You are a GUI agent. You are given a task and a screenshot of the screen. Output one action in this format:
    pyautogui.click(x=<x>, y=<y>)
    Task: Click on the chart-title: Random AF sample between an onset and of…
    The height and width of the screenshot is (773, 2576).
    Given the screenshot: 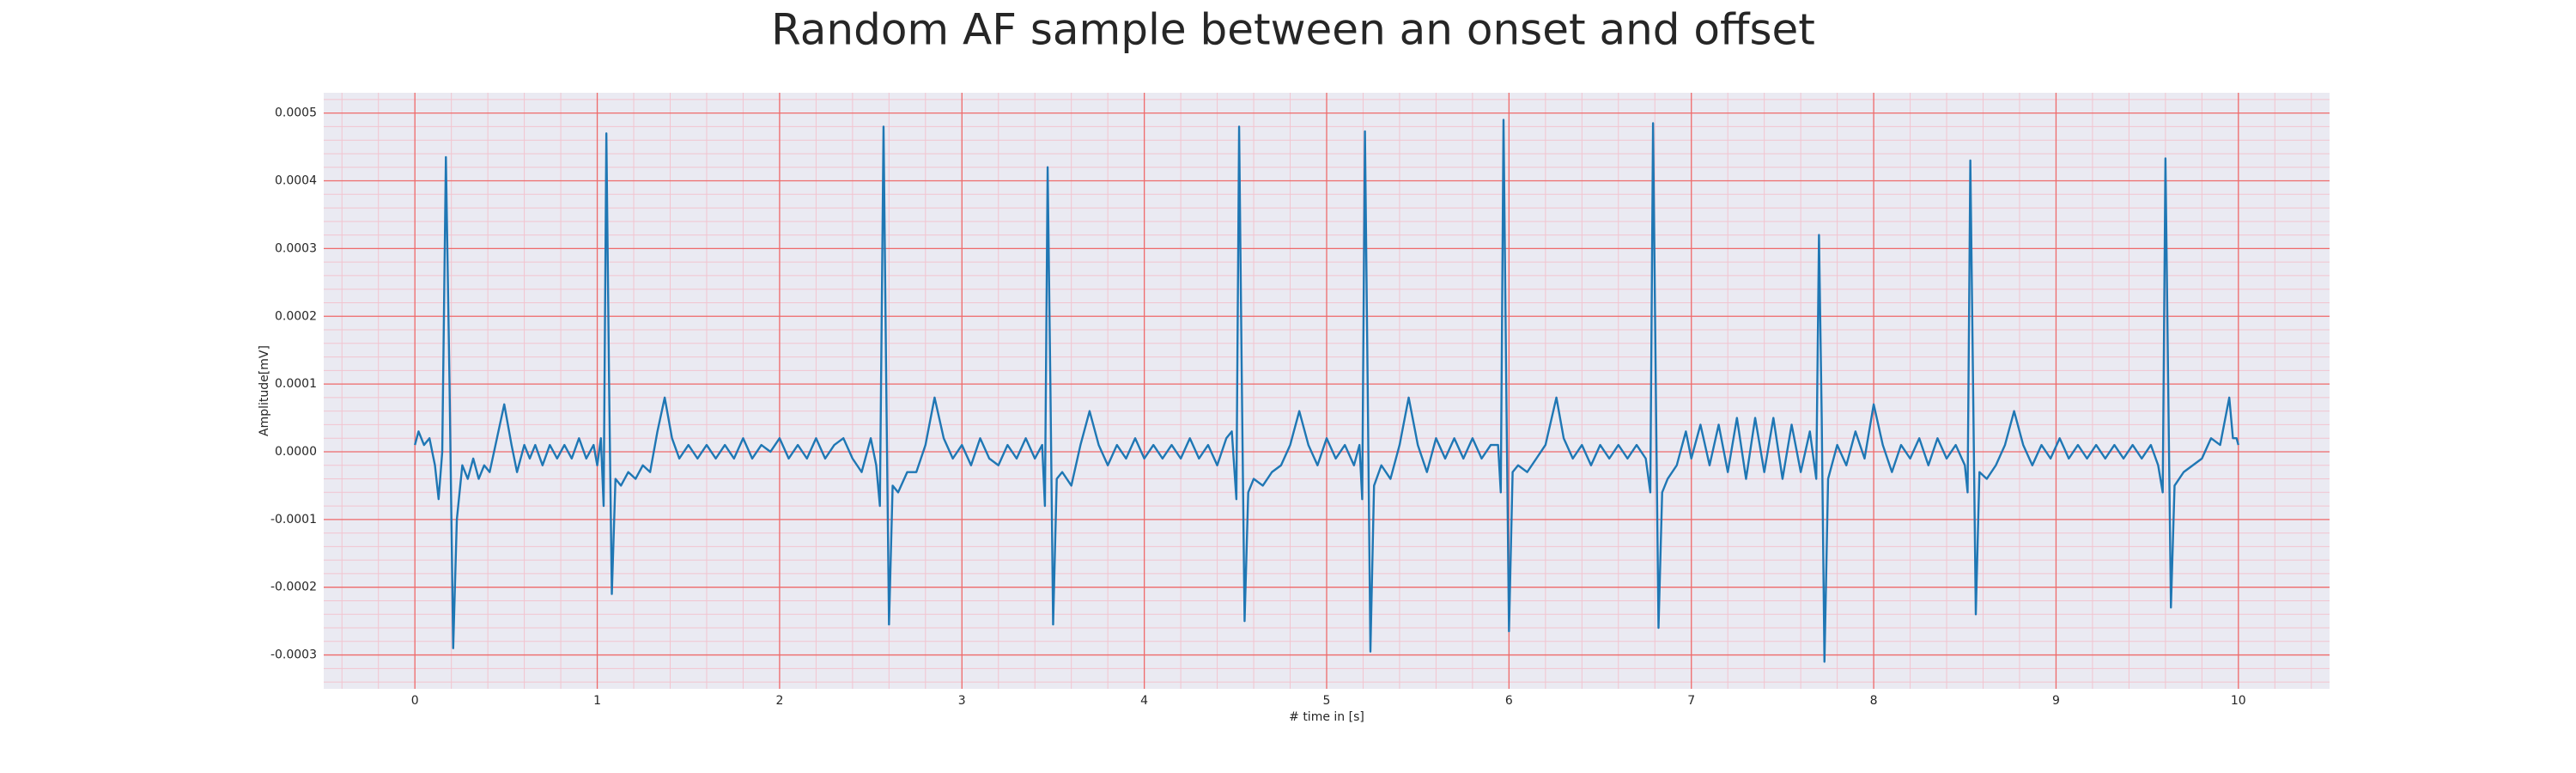 What is the action you would take?
    pyautogui.click(x=1293, y=30)
    